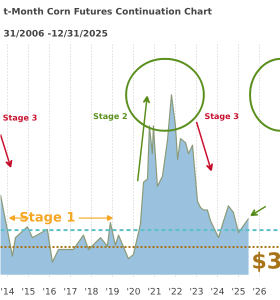 This screenshot has height=300, width=280. I want to click on chart-title: t-Month Corn Futures Continuation Chart, so click(108, 13).